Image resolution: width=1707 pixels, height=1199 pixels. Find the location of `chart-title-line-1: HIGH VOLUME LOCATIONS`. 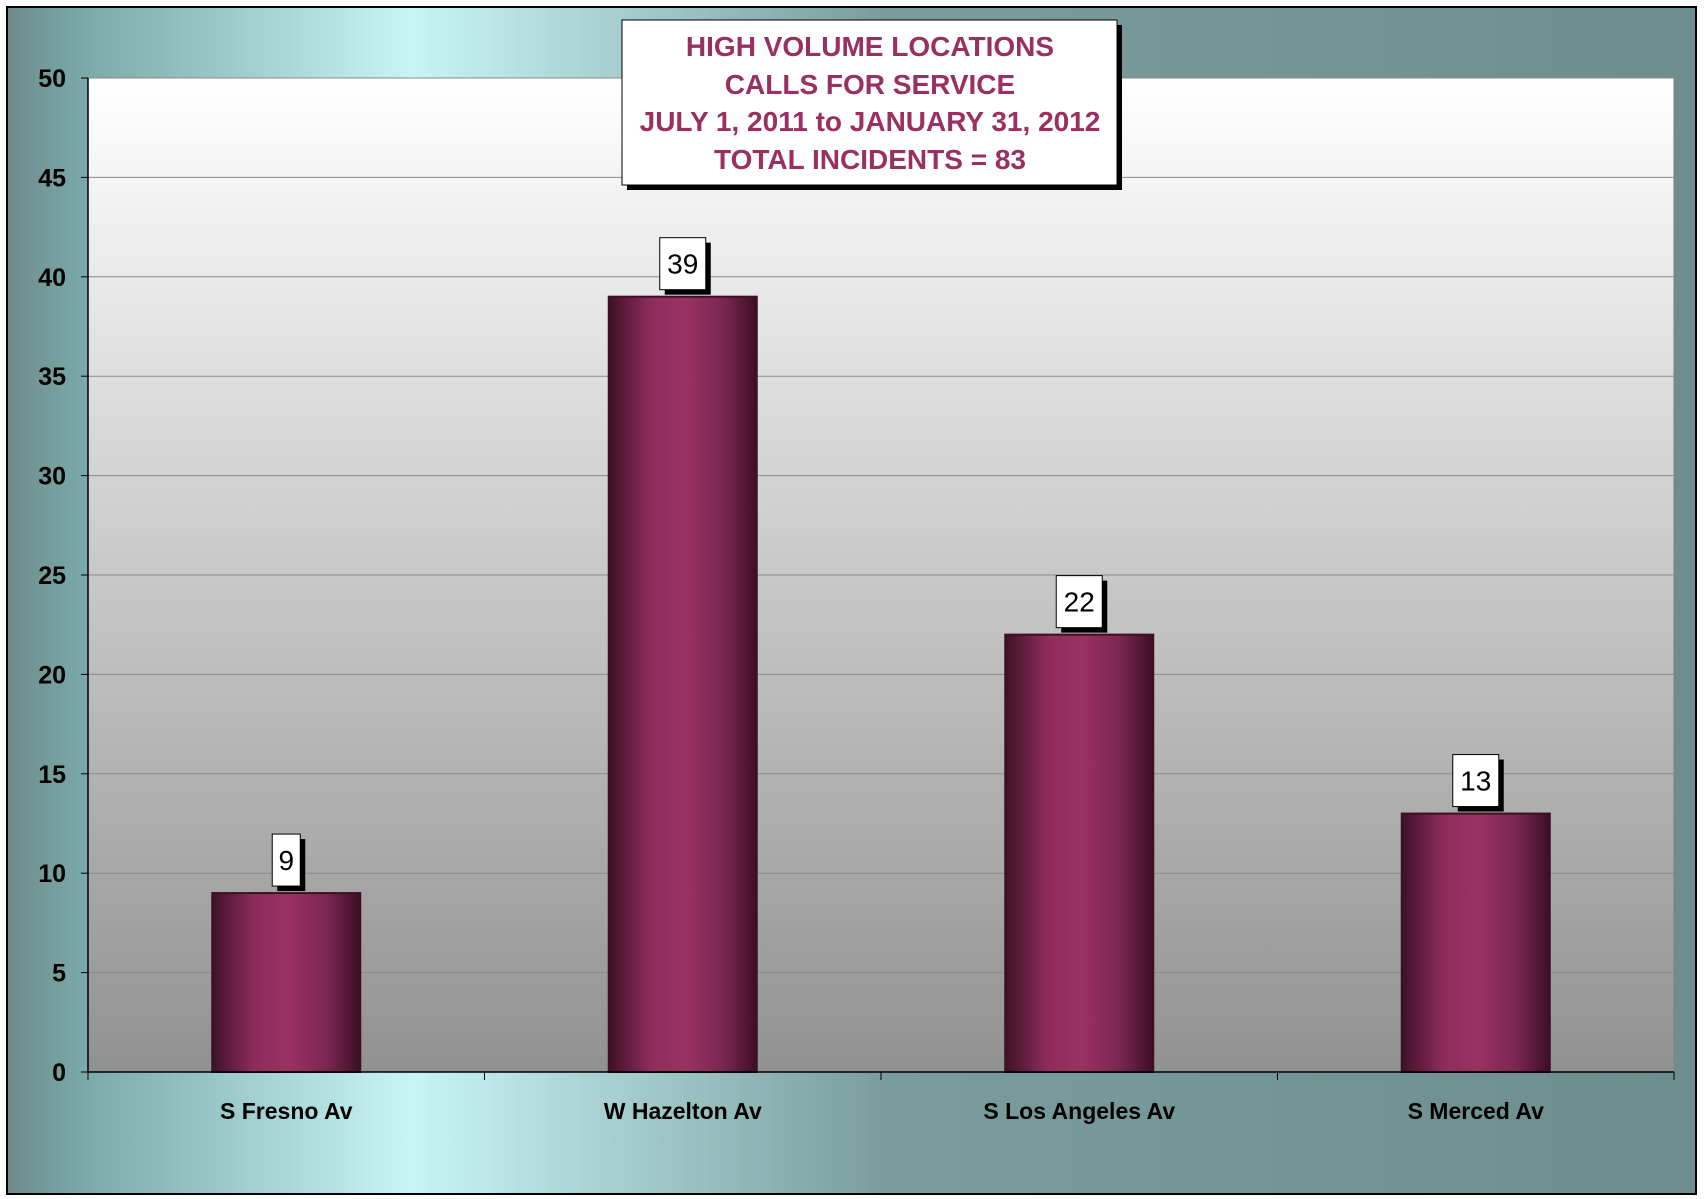

chart-title-line-1: HIGH VOLUME LOCATIONS is located at coordinates (870, 46).